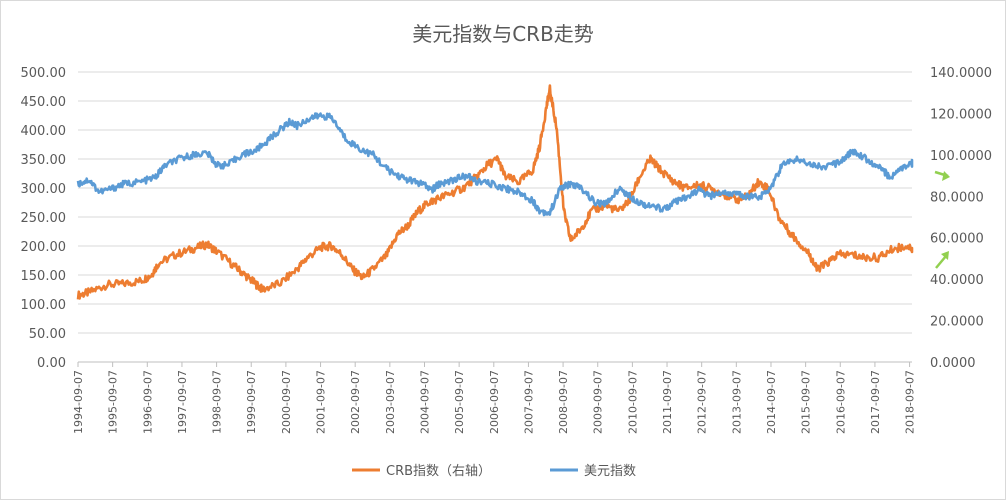  I want to click on arrow-up-right-head, so click(945, 255).